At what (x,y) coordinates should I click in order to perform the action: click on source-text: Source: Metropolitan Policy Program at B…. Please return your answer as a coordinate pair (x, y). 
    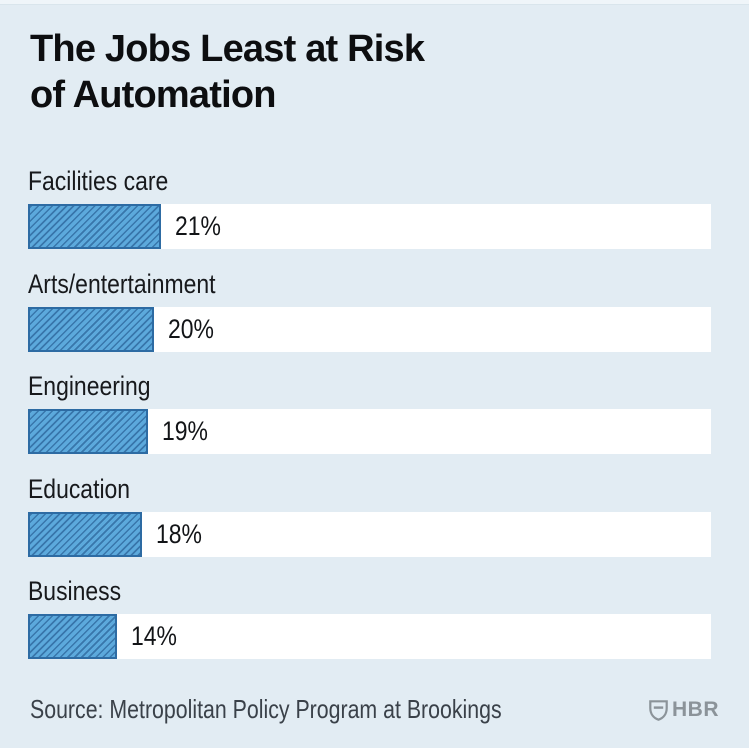
    Looking at the image, I should click on (266, 709).